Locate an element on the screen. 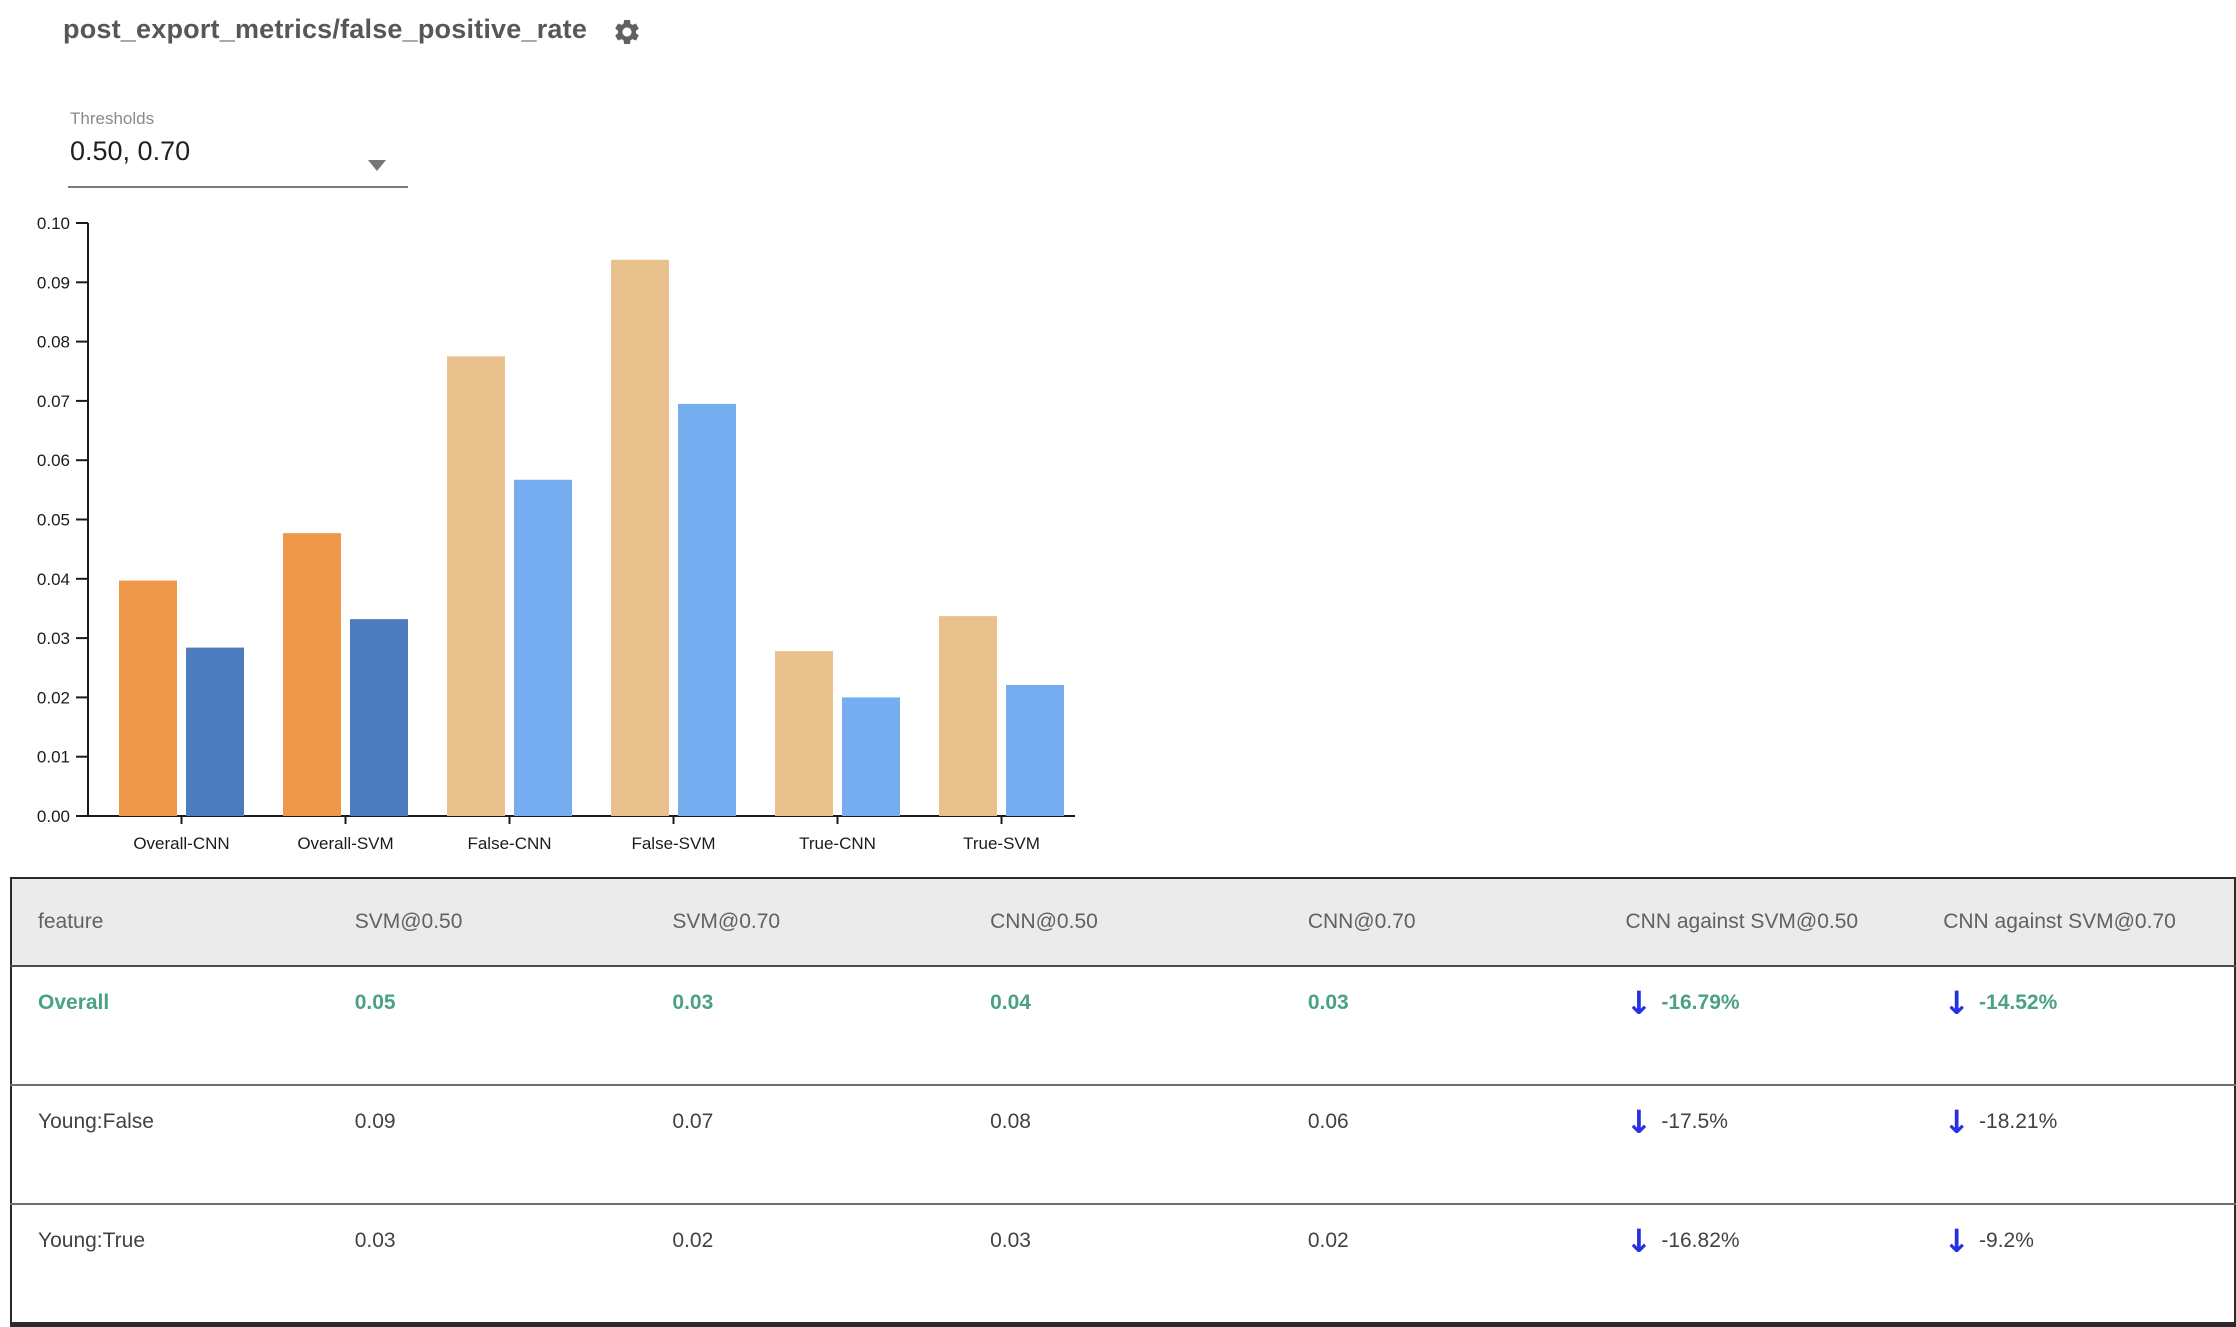  caret-down-icon is located at coordinates (377, 165).